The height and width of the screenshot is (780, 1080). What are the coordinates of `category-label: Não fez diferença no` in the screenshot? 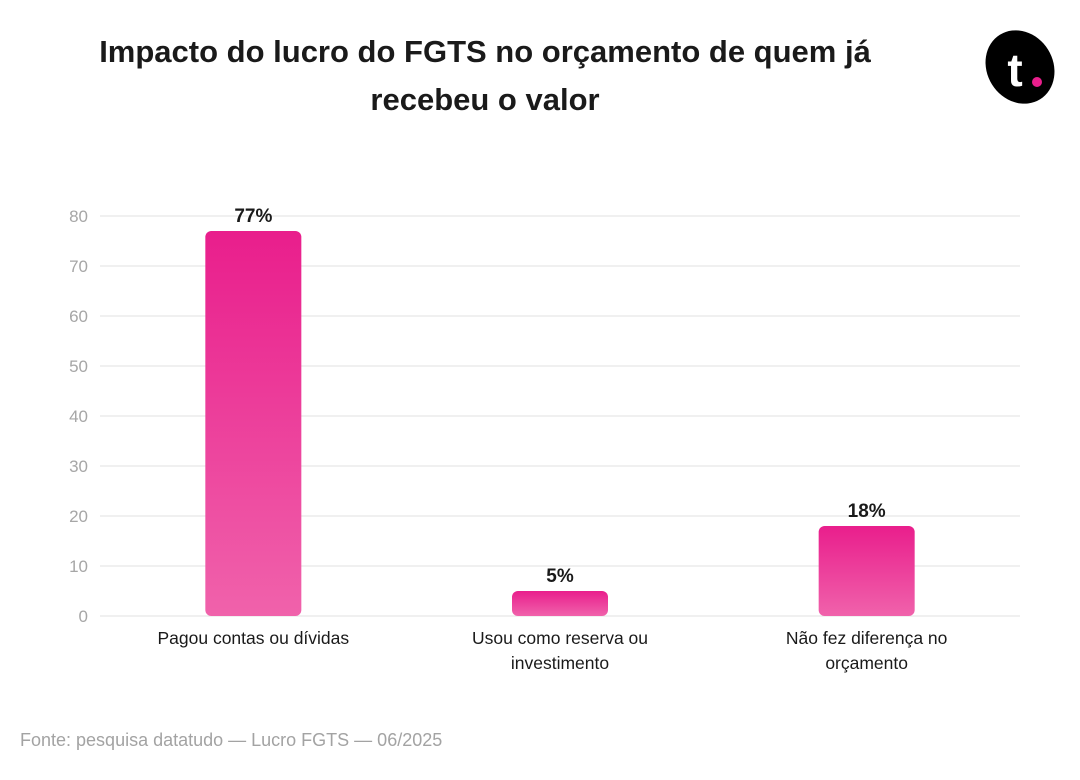 It's located at (867, 638).